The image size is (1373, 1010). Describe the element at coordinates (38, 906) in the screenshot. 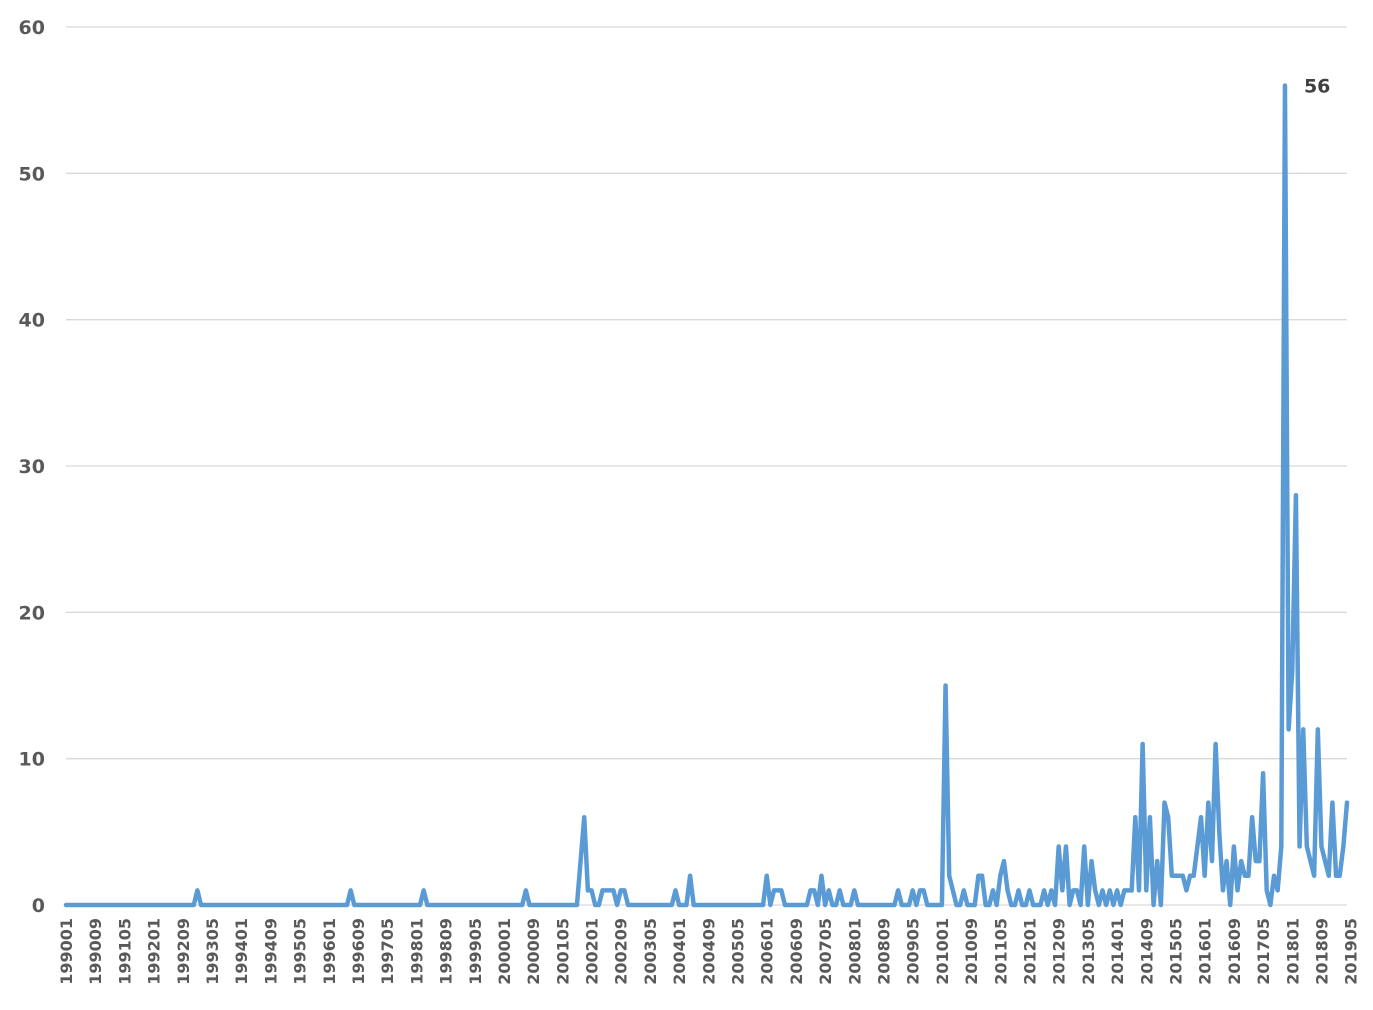

I see `y-tick-label: 0` at that location.